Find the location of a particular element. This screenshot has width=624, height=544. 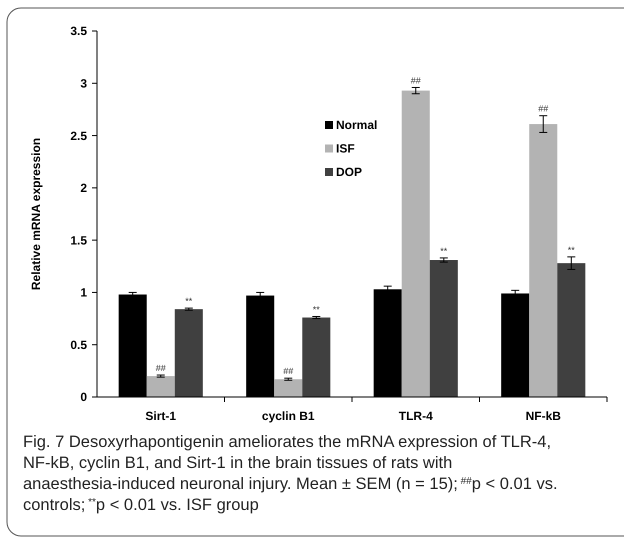

text: Fig. 7 Desoxyrhapontigenin ameliorates the mRNA expression of TLR-4, NF-kB, cyclin B1, and Sirt-1 in the brain tissues of rats with anaesthesia-induced neuronal injury. Mean ± SEM (n = 15); $^{##}$p < 0.01 vs. controls; $^{**}$p < 0.01 vs. ISF group is located at coordinates (290, 473).